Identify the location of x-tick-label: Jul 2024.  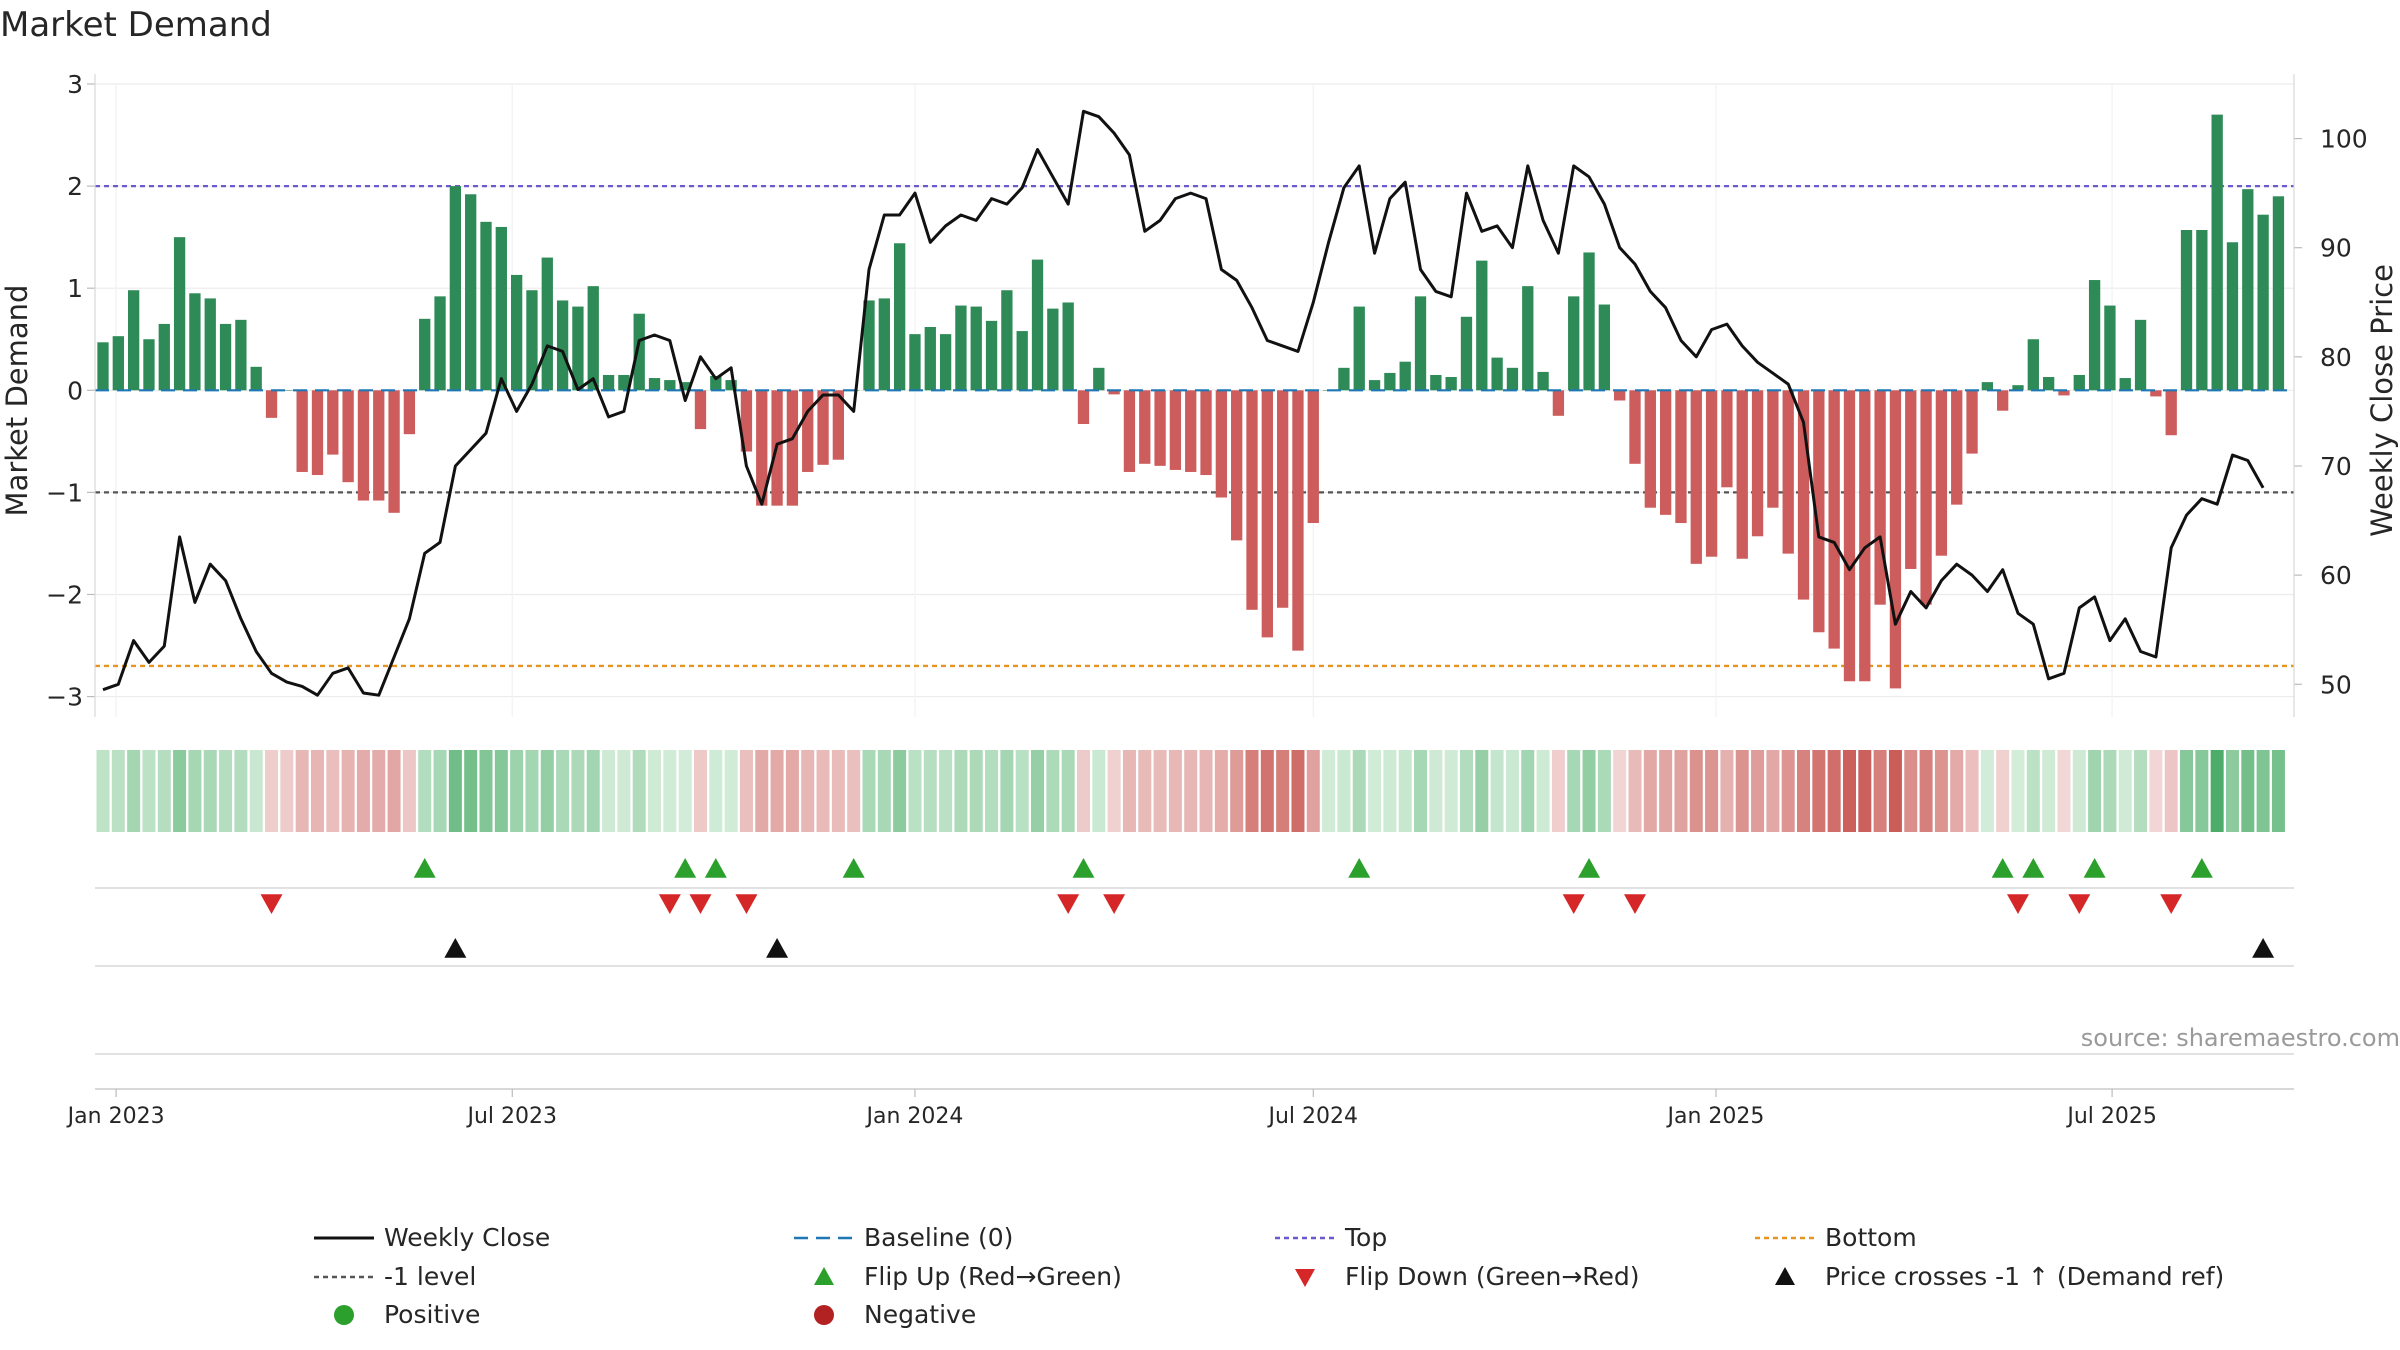
(1313, 1116).